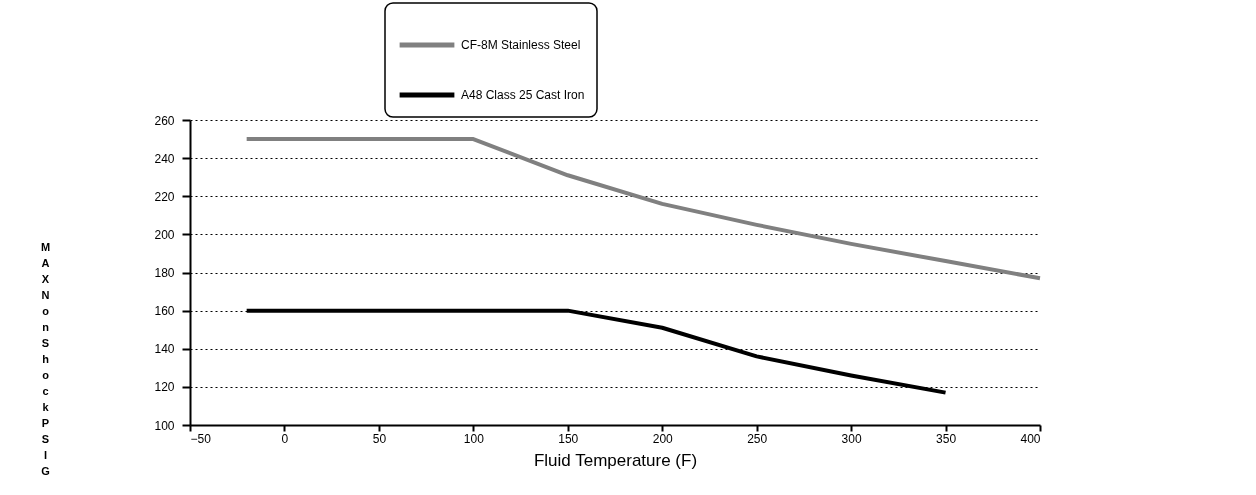 The image size is (1256, 495). What do you see at coordinates (474, 438) in the screenshot?
I see `x-tick-label: 100` at bounding box center [474, 438].